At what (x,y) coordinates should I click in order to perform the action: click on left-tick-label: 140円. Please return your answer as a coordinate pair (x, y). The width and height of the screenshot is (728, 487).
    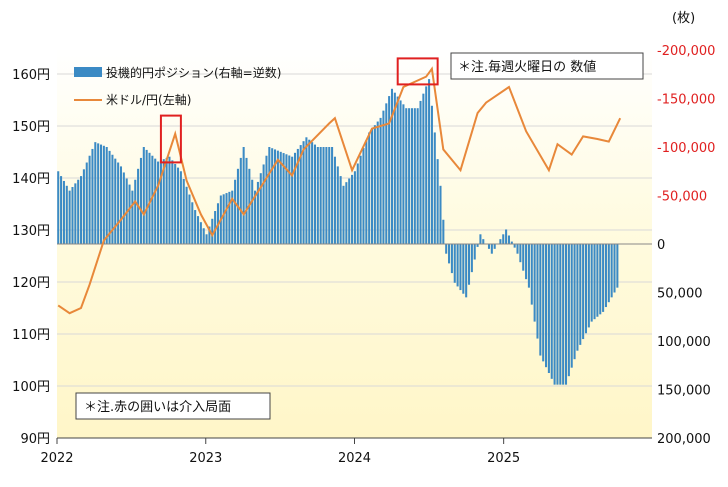
    Looking at the image, I should click on (31, 179).